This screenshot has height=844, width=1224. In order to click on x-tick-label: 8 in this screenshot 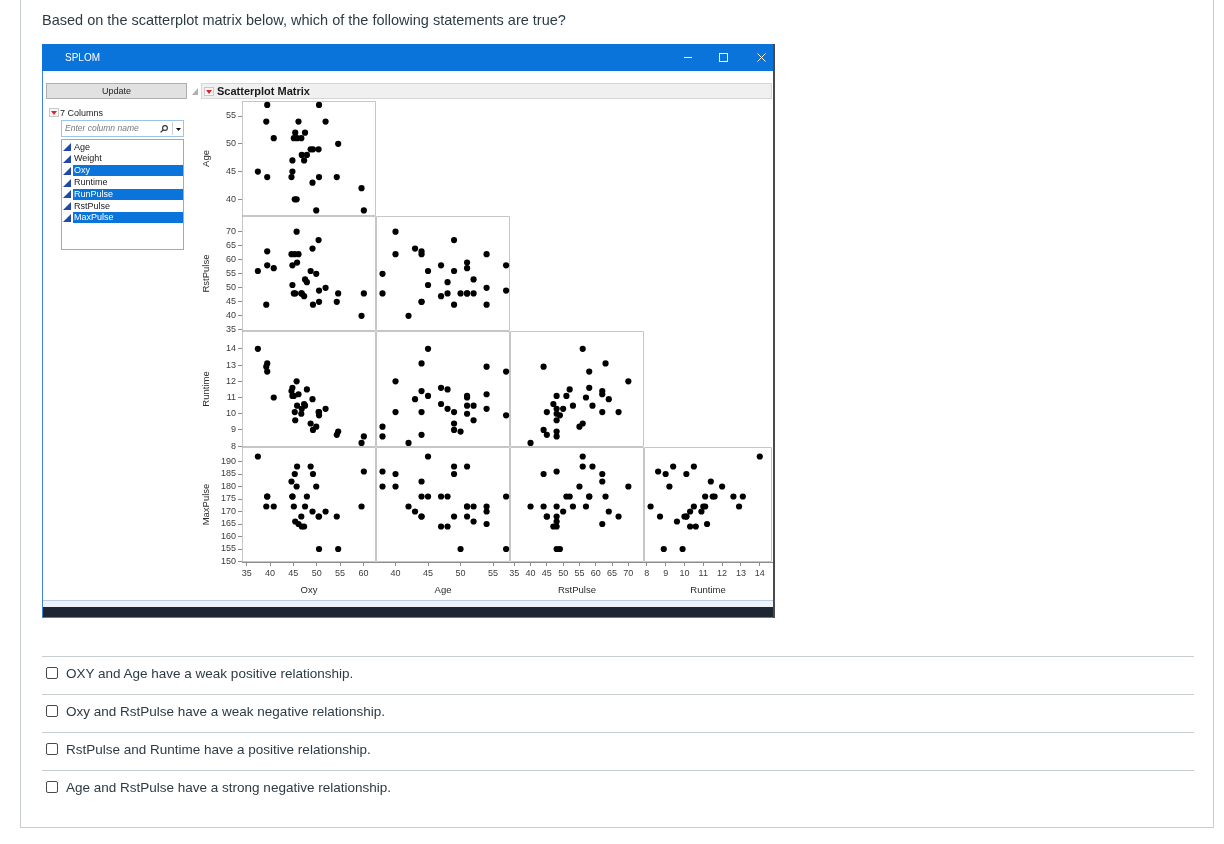, I will do `click(647, 572)`.